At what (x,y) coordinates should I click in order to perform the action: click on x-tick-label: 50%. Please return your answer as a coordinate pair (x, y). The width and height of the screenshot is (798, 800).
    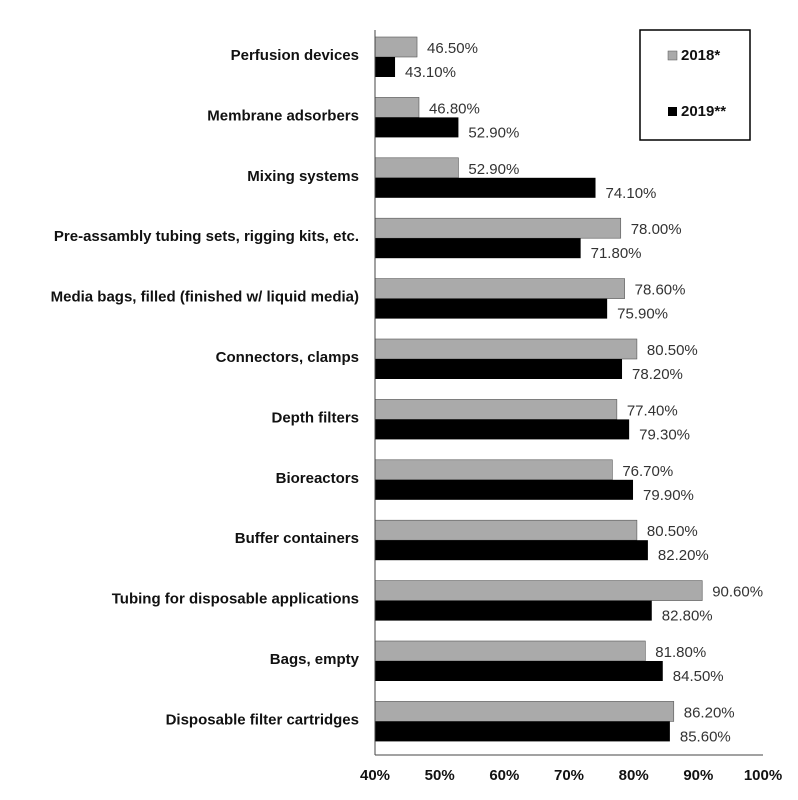
    Looking at the image, I should click on (440, 775).